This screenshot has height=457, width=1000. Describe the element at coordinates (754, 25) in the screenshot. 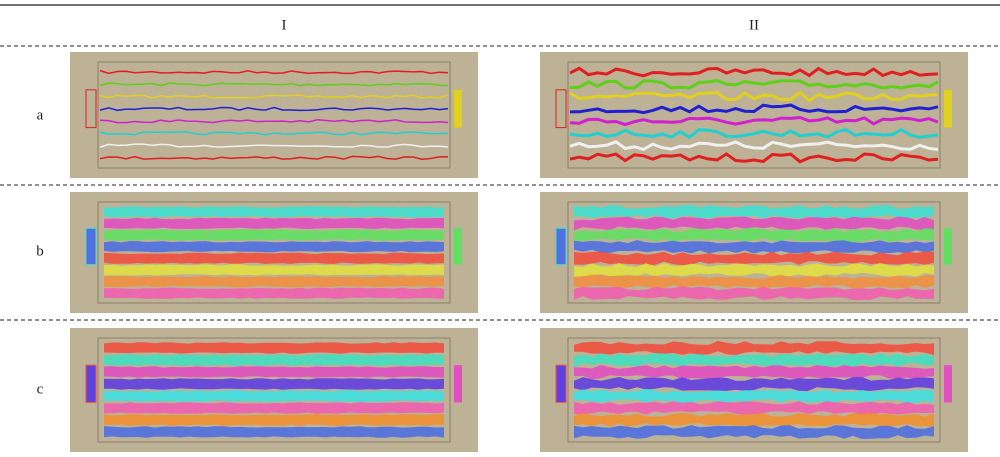

I see `column-header: II` at that location.